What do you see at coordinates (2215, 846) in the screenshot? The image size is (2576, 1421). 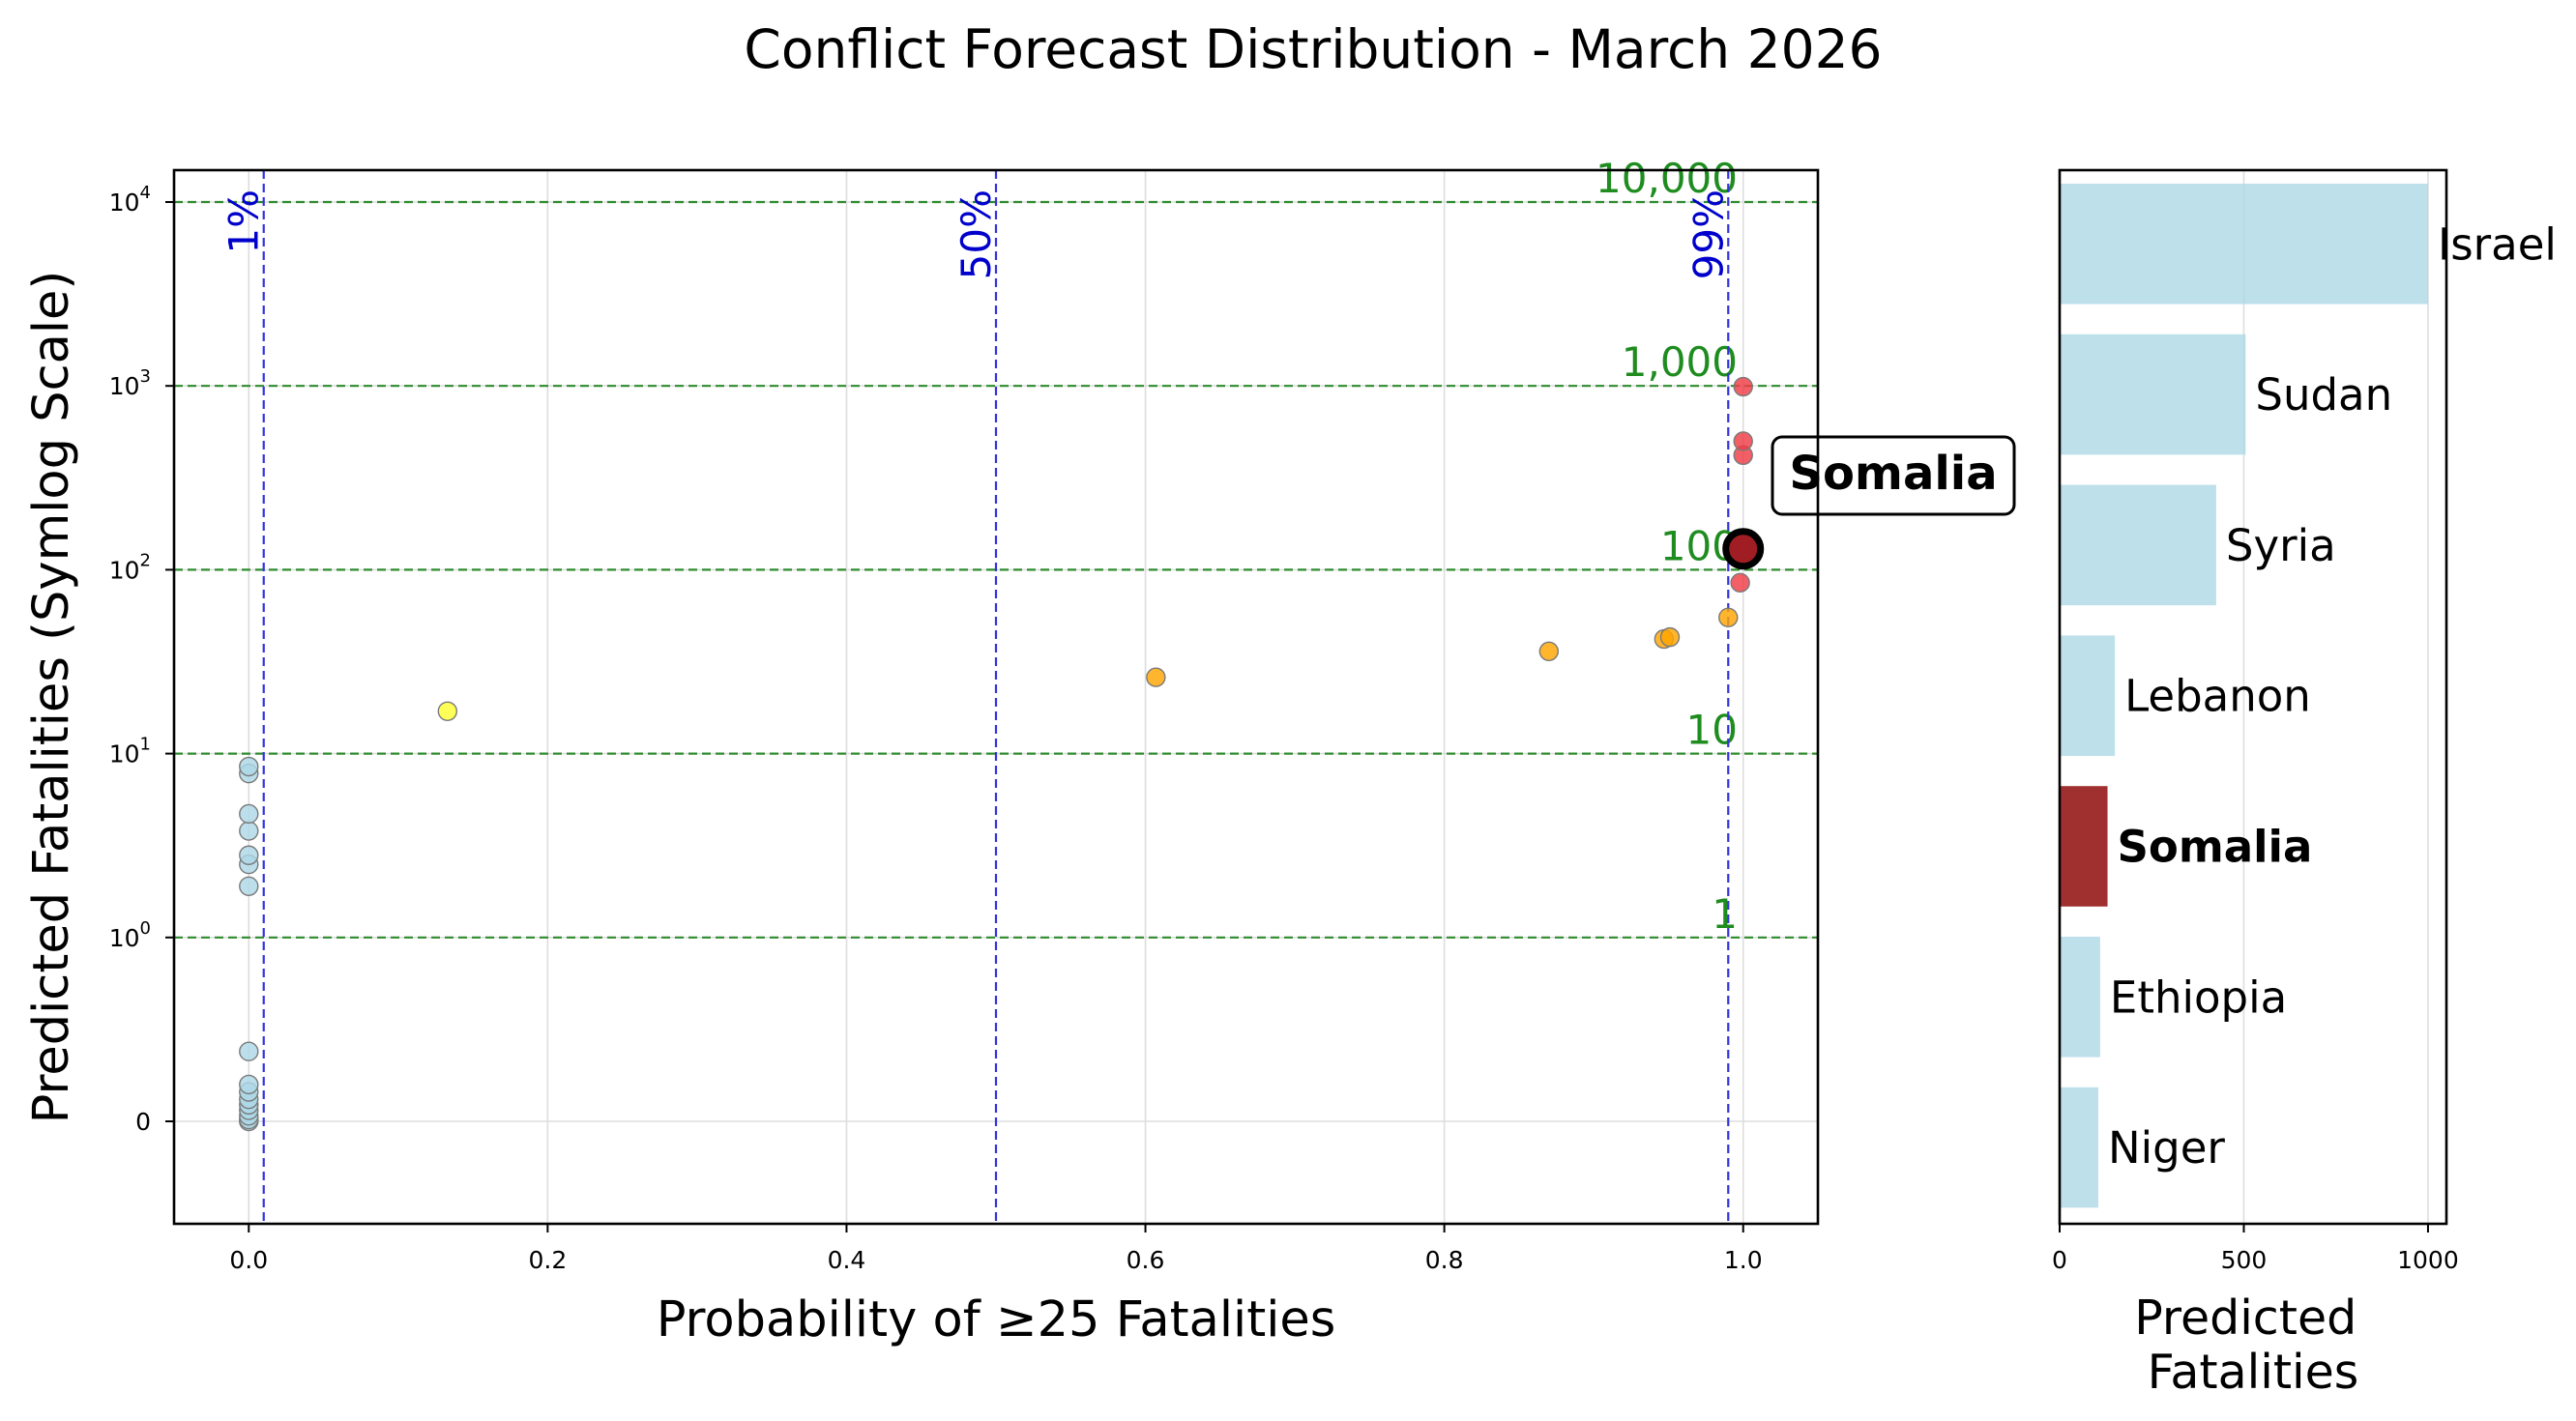 I see `bar-label-somalia: Somalia` at bounding box center [2215, 846].